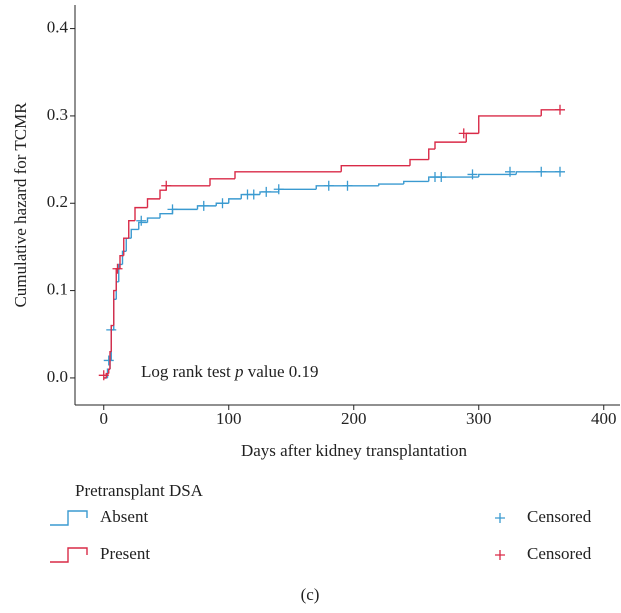 The image size is (621, 613). Describe the element at coordinates (310, 594) in the screenshot. I see `caption: (c)` at that location.